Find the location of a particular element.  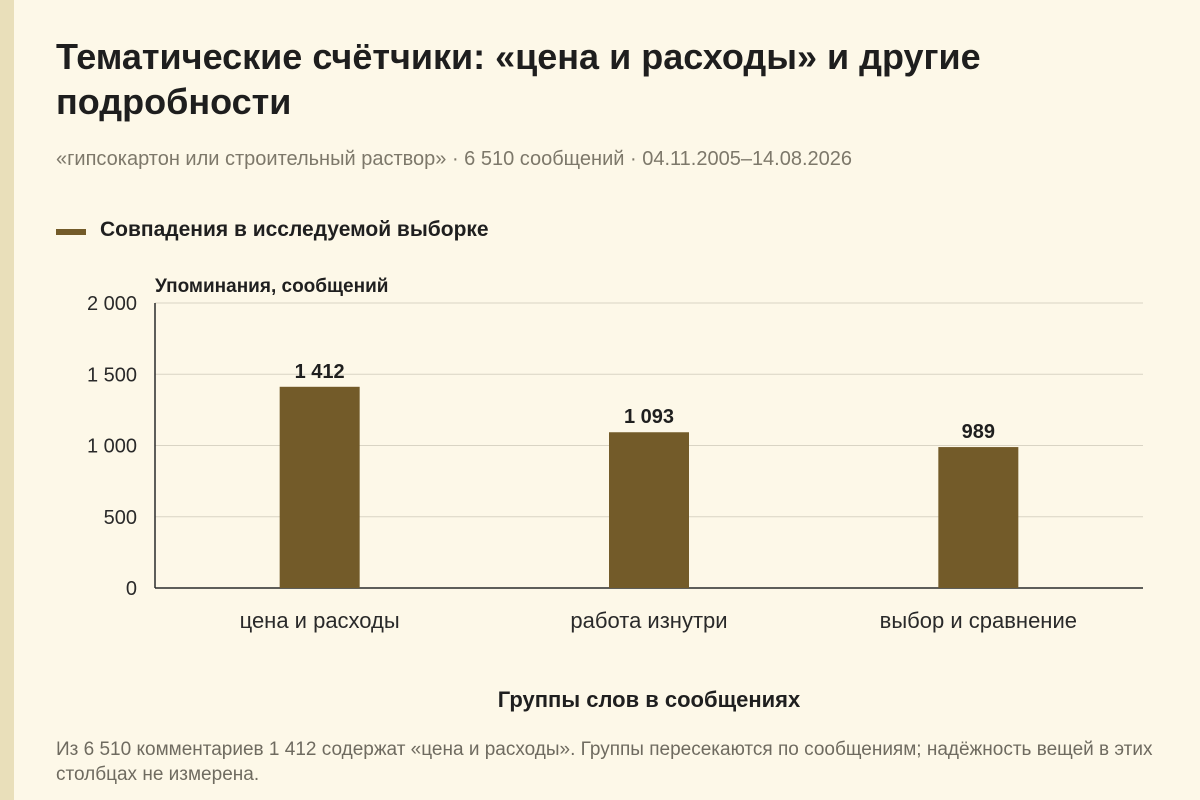

x-tick-label: выбор и сравнение is located at coordinates (978, 620).